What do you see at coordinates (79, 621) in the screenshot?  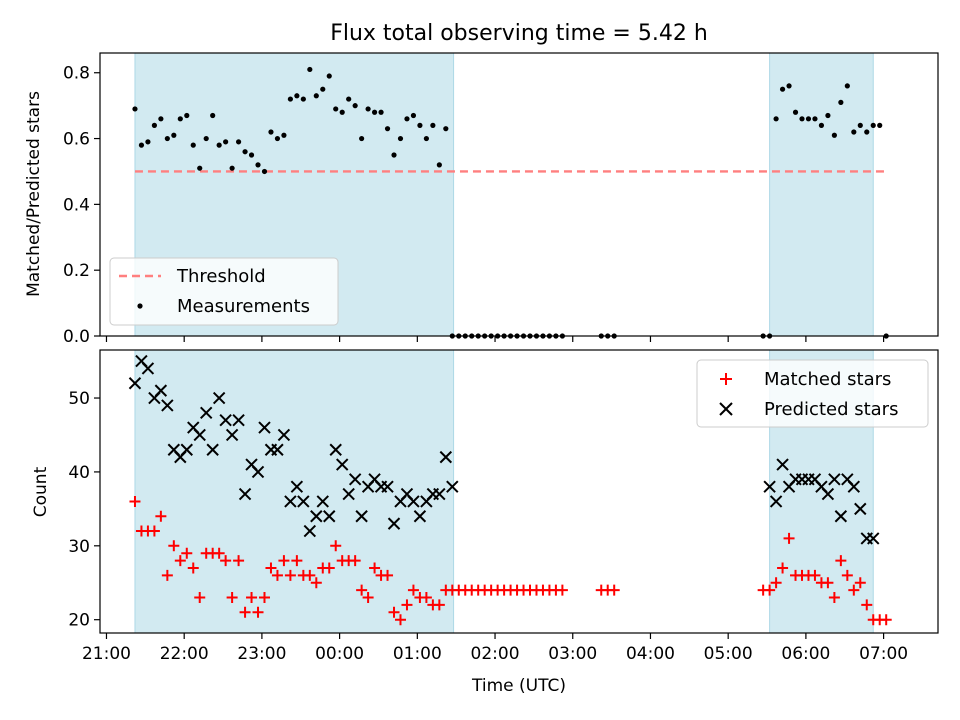 I see `y-tick-label: 20` at bounding box center [79, 621].